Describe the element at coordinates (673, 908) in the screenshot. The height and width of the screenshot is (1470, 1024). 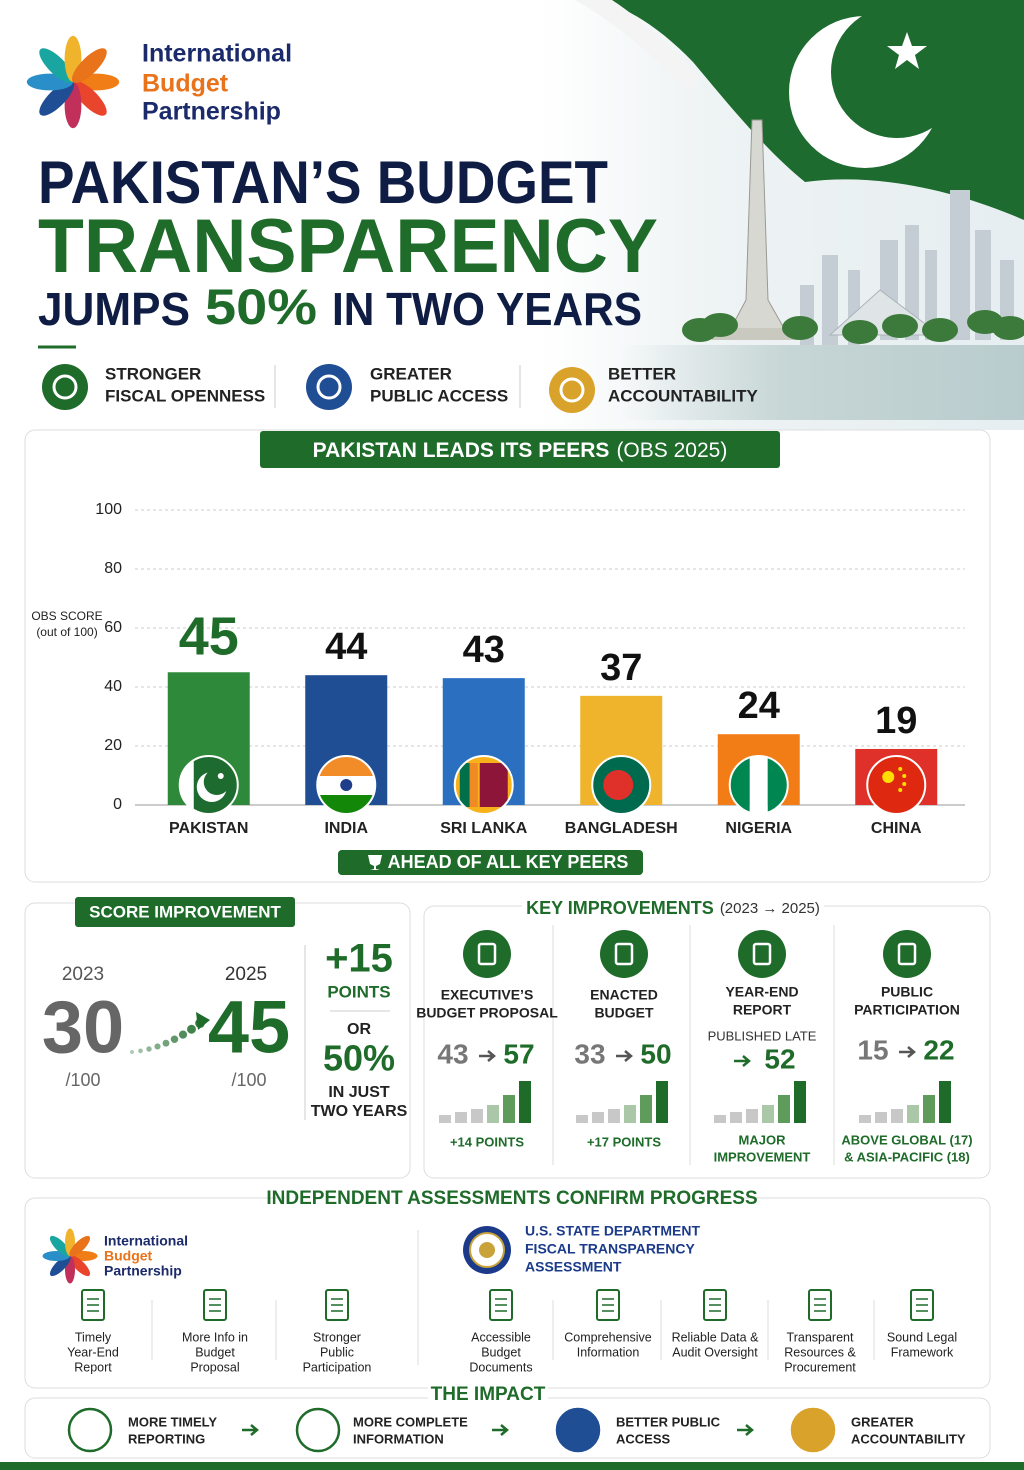
I see `key-title: KEY IMPROVEMENTS (2023 → 2025)` at that location.